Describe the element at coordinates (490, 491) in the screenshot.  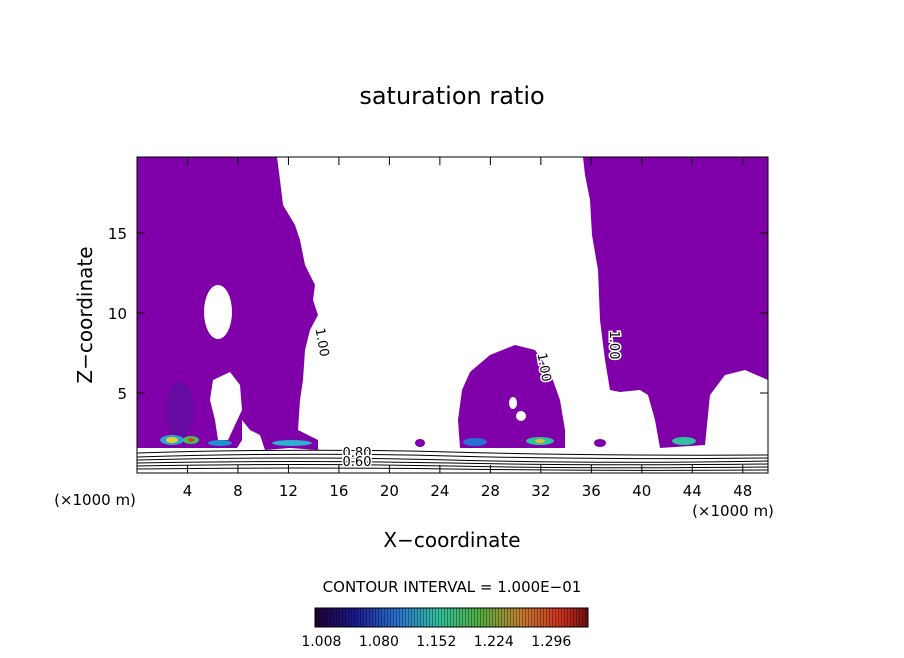
I see `x-tick-label: 28` at that location.